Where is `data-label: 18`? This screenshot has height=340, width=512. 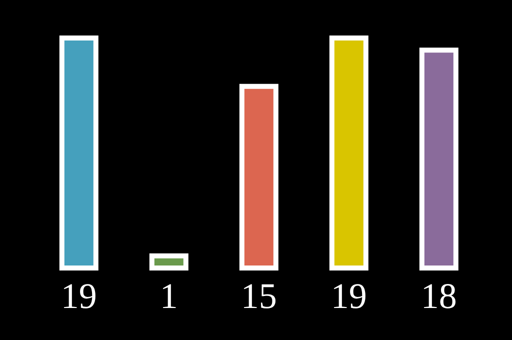
data-label: 18 is located at coordinates (438, 296).